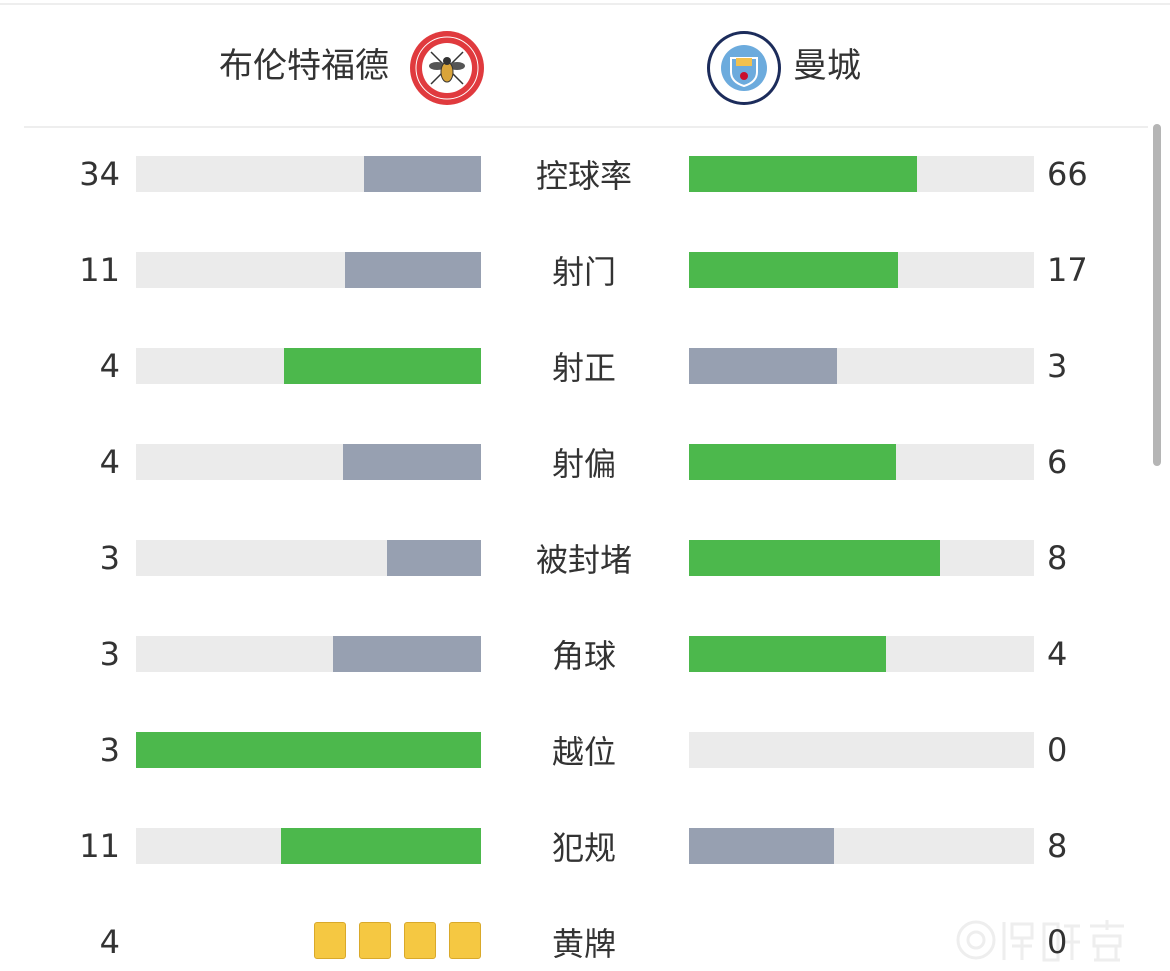 This screenshot has width=1170, height=971. I want to click on stat-row: 4 射正 3, so click(585, 366).